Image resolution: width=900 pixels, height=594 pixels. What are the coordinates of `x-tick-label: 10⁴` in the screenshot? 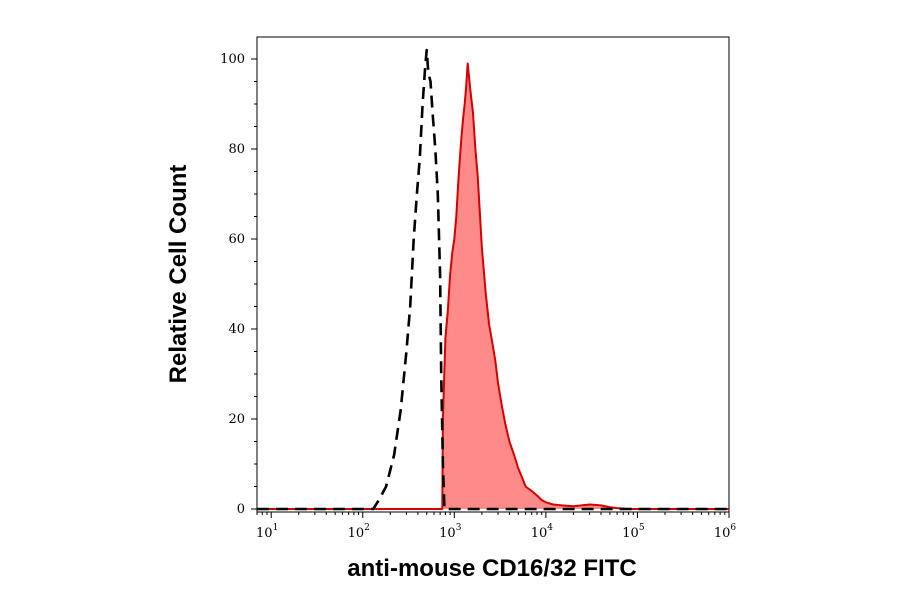 It's located at (542, 532).